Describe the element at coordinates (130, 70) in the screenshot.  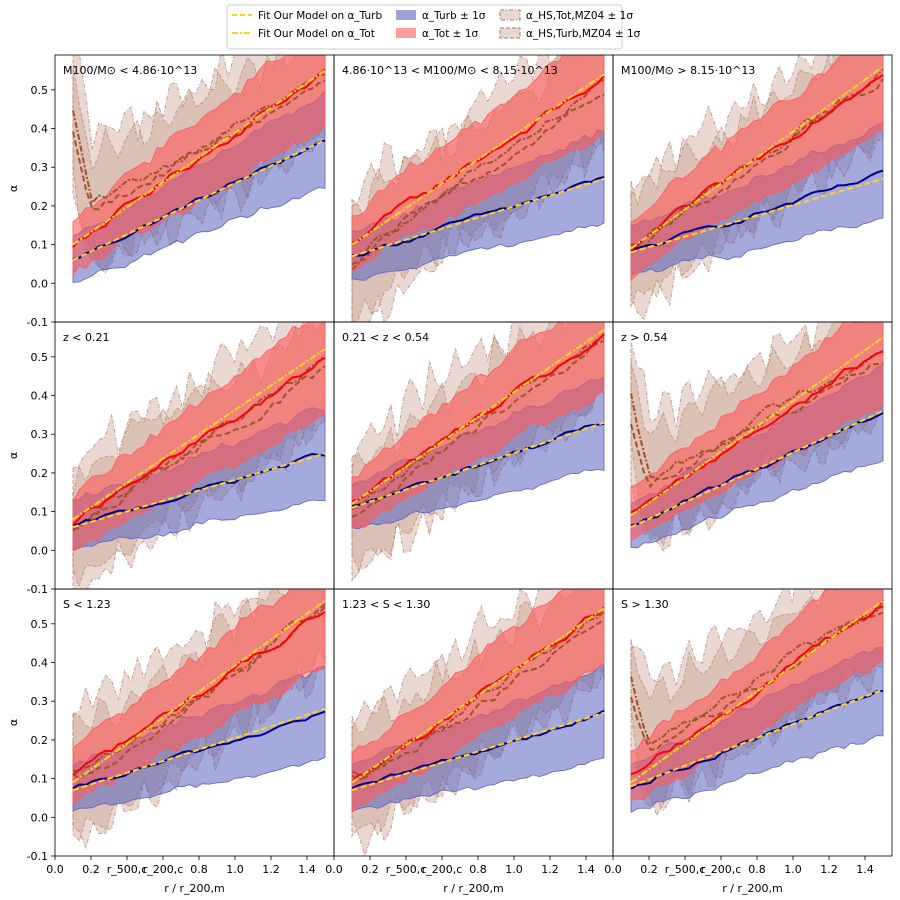
I see `panel-label: M100/M⊙ < 4.86·10^13` at that location.